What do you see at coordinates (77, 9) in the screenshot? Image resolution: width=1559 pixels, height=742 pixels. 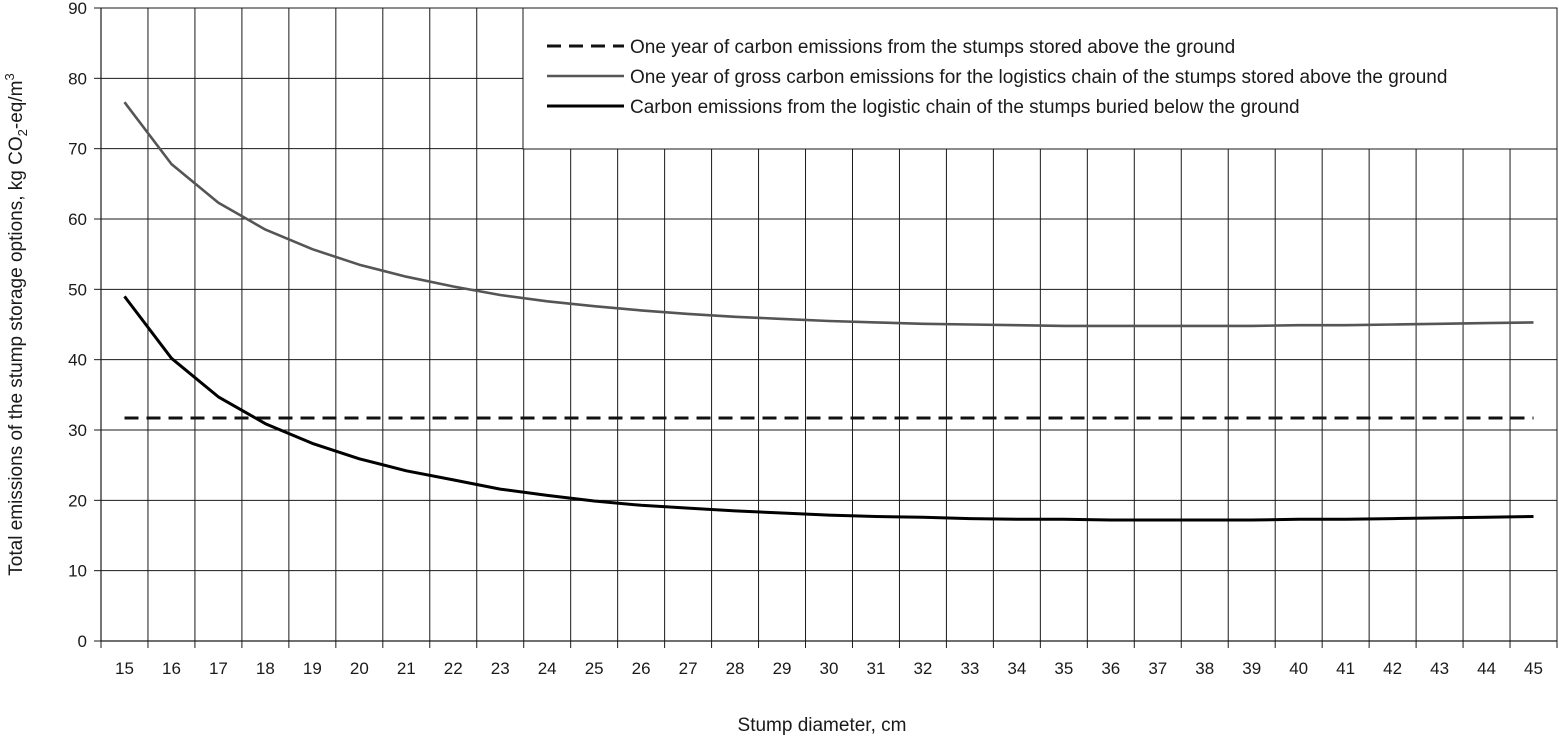 I see `y-tick-label: 90` at bounding box center [77, 9].